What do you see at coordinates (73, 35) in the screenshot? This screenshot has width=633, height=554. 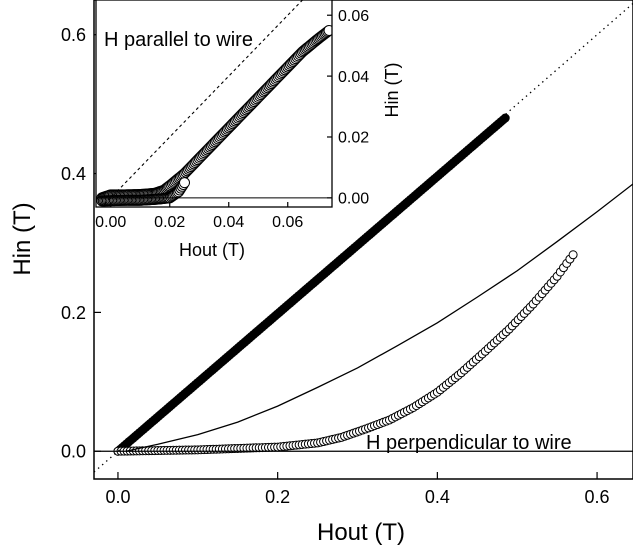 I see `y-tick-label: 0.6` at bounding box center [73, 35].